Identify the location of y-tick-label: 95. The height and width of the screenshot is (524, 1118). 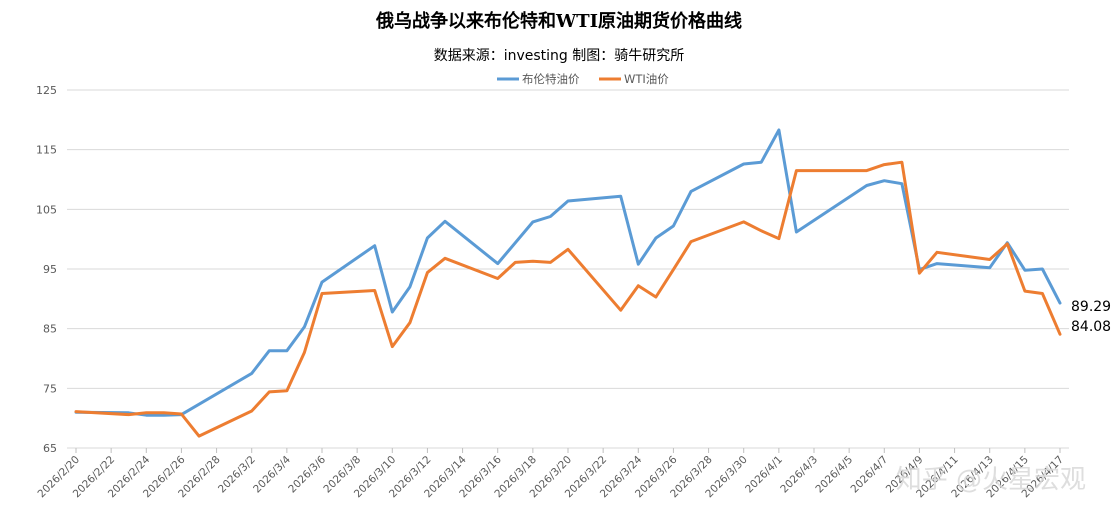
(50, 269).